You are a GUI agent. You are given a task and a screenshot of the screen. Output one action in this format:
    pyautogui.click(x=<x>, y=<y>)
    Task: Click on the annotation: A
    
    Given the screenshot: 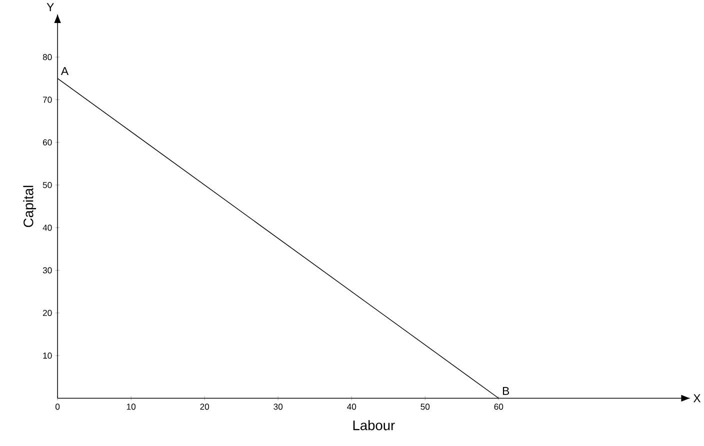 What is the action you would take?
    pyautogui.click(x=64, y=71)
    